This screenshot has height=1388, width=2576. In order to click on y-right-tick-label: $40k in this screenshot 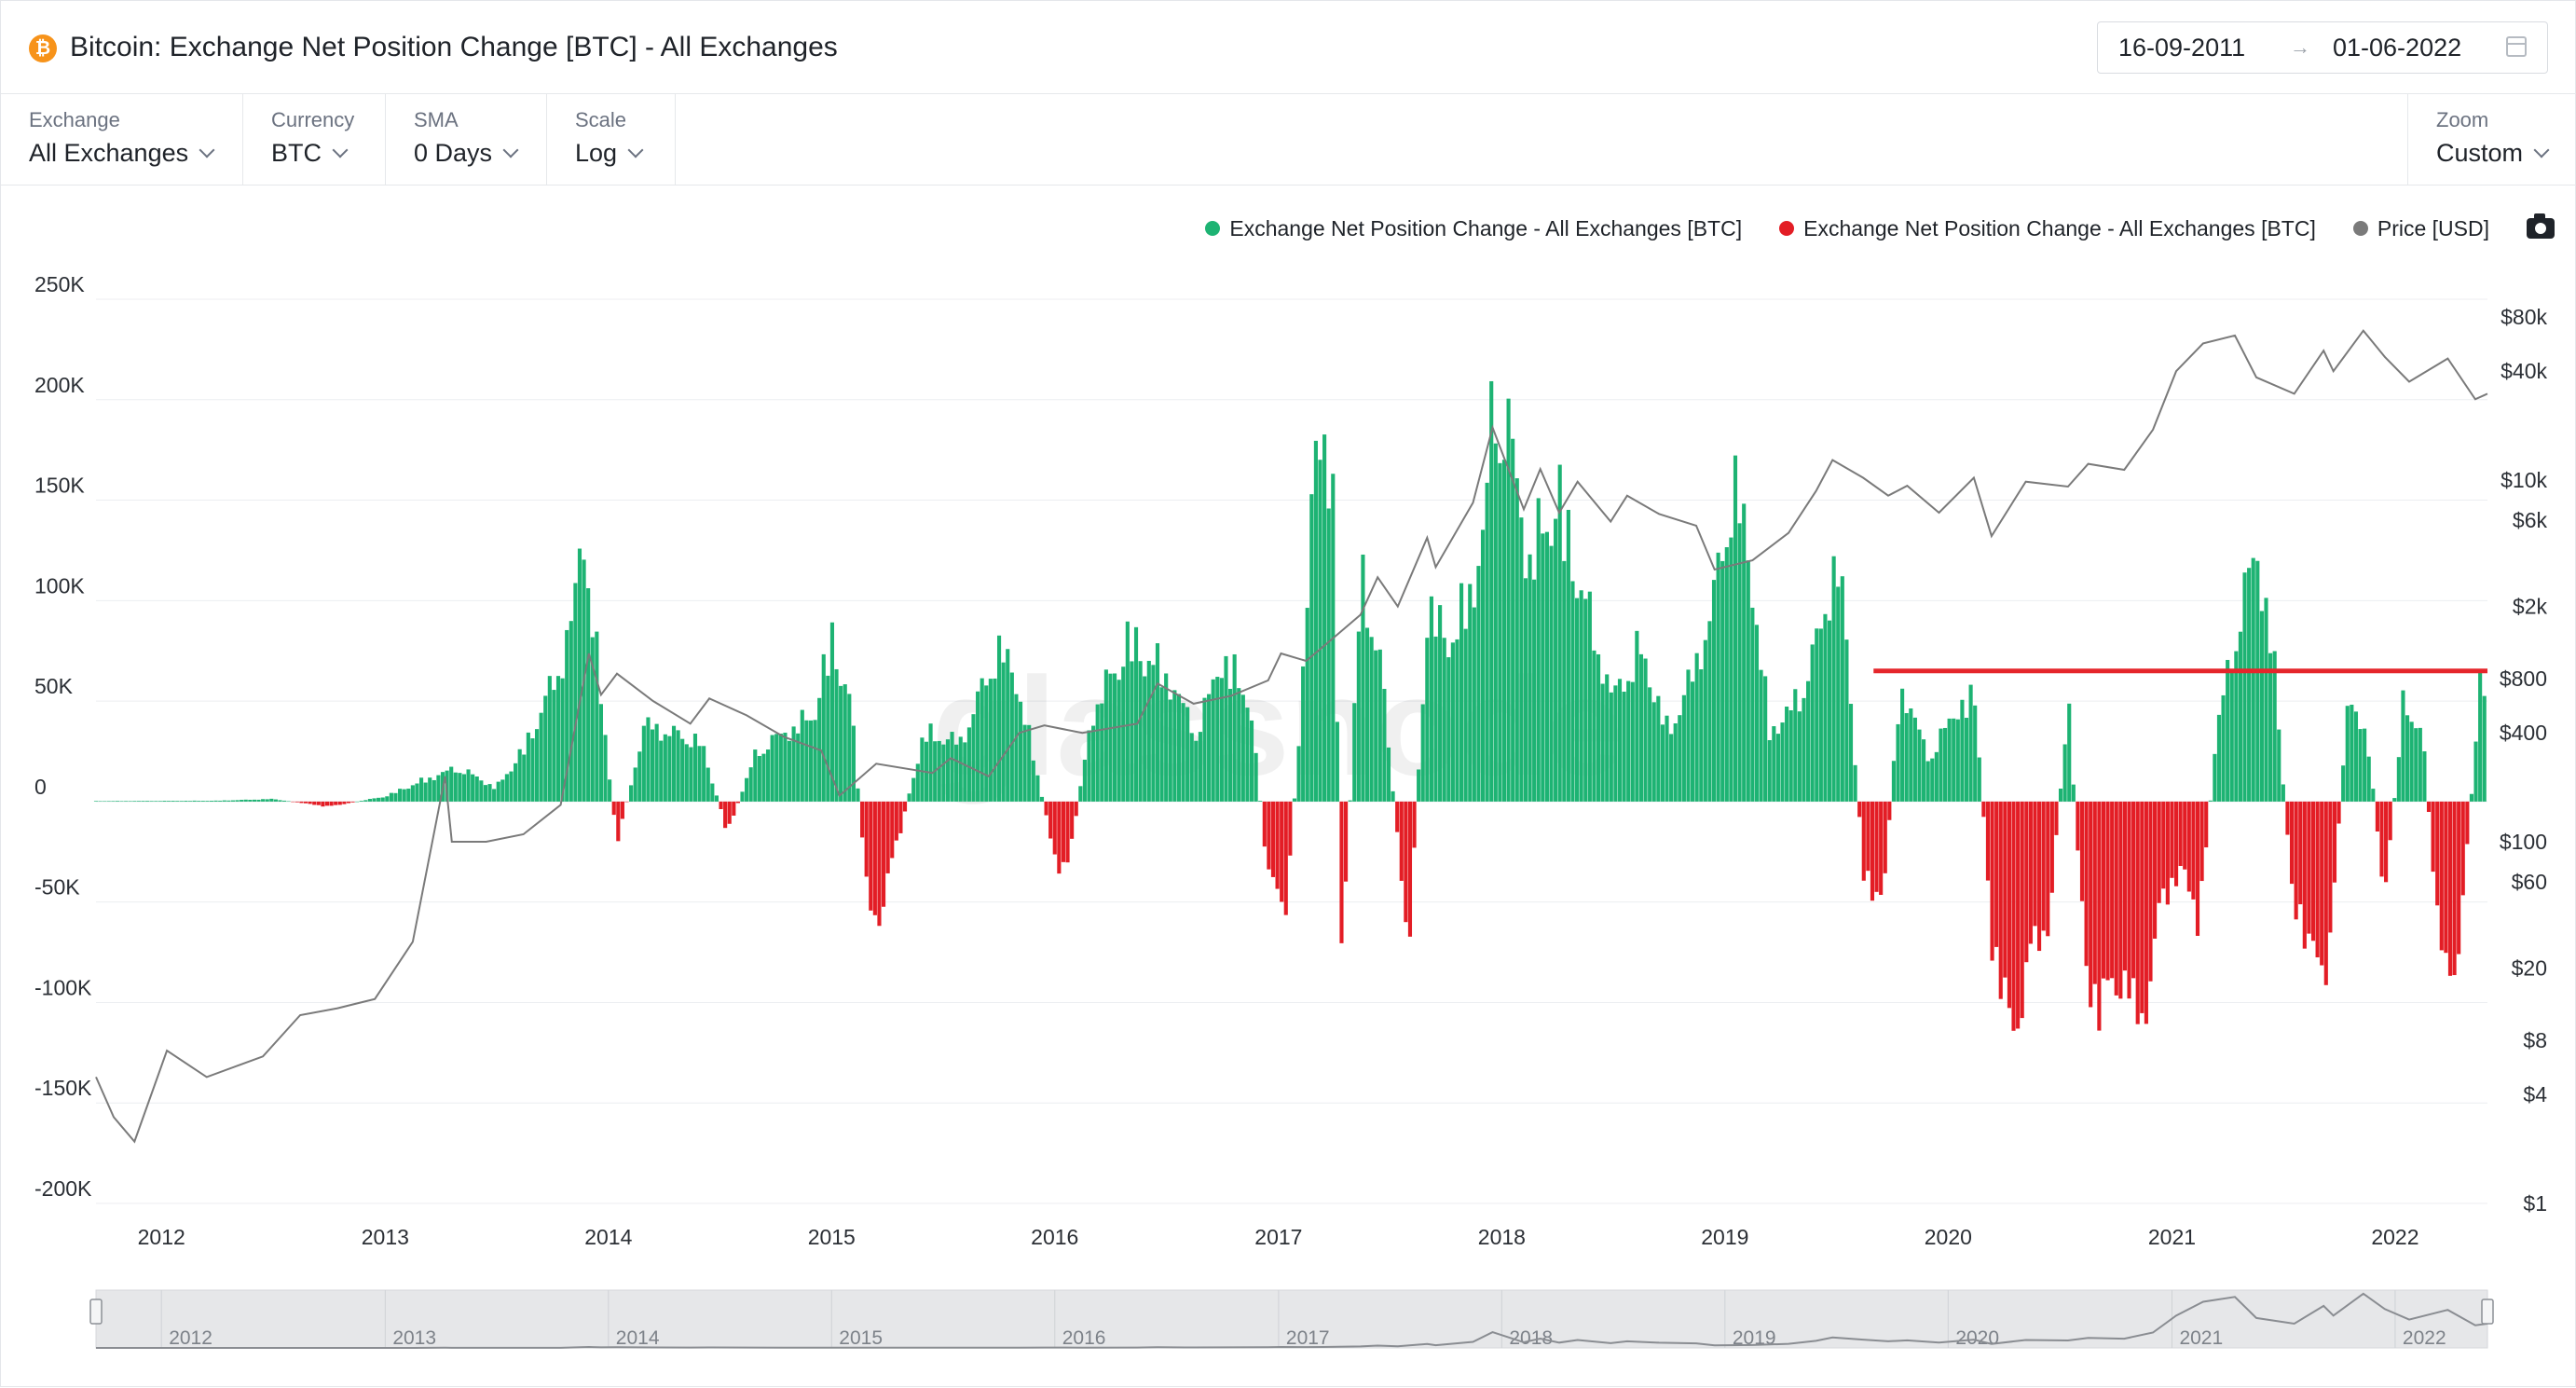, I will do `click(2524, 371)`.